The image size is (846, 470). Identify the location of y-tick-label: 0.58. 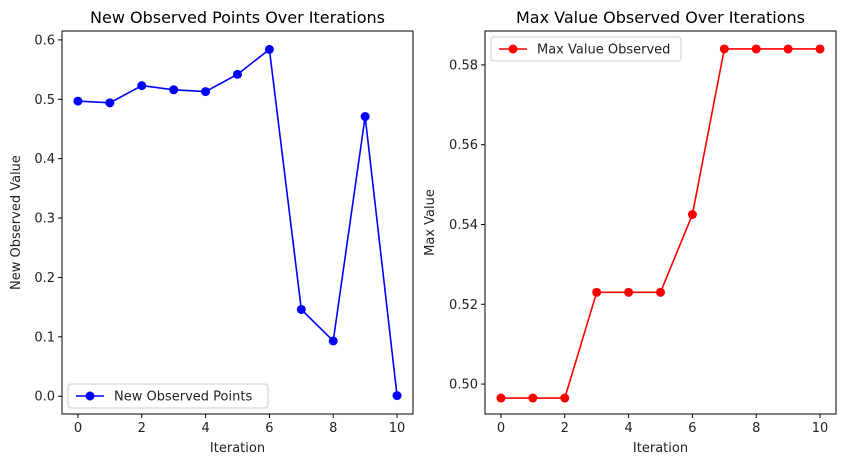
(463, 65).